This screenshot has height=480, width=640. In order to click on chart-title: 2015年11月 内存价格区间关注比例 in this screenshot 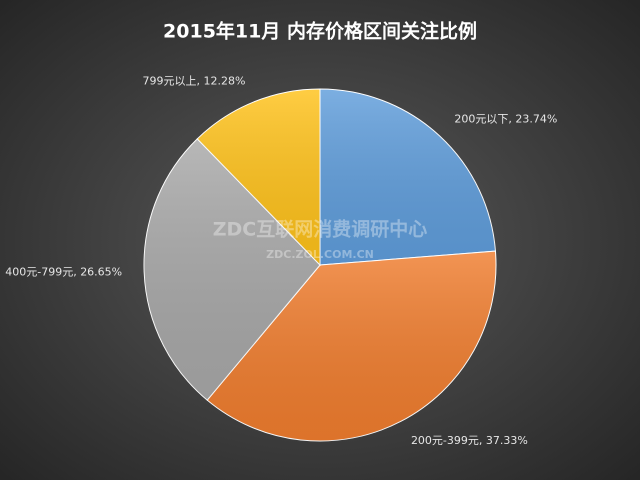, I will do `click(320, 31)`.